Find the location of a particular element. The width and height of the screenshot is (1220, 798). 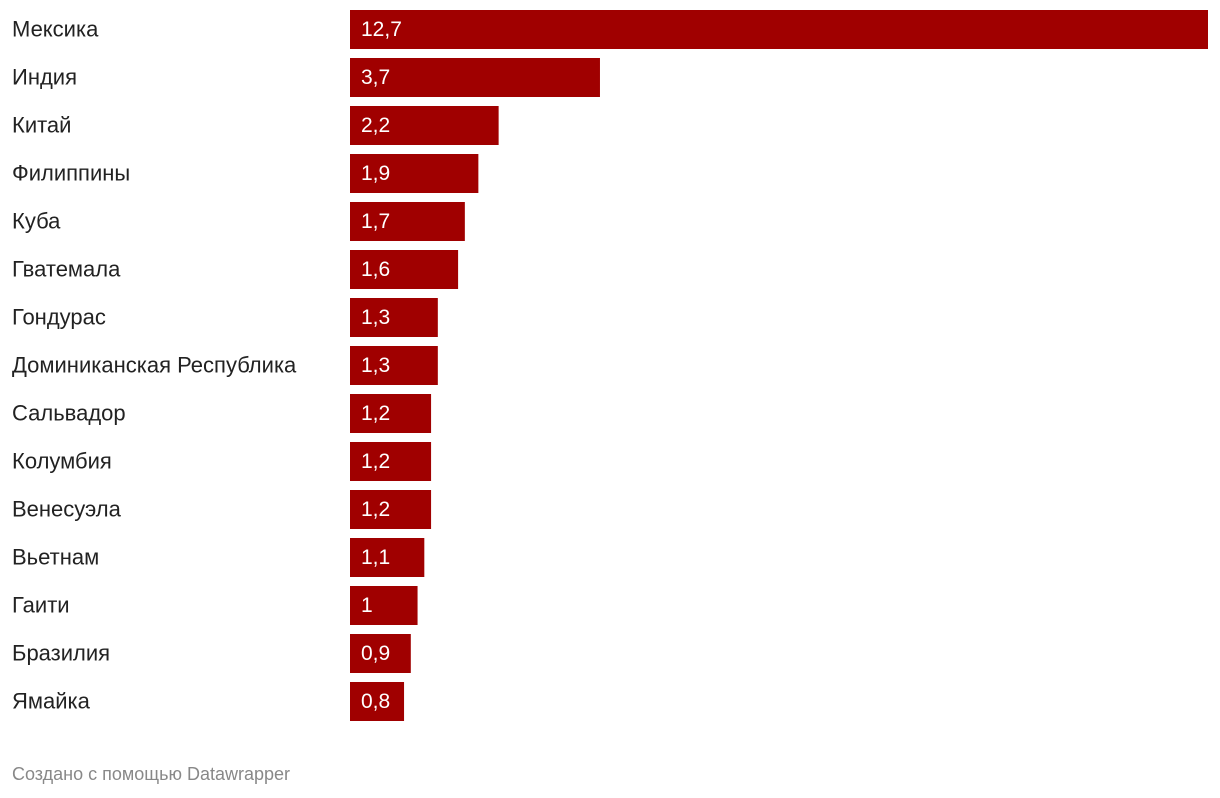

value-label: 0,8 is located at coordinates (375, 701).